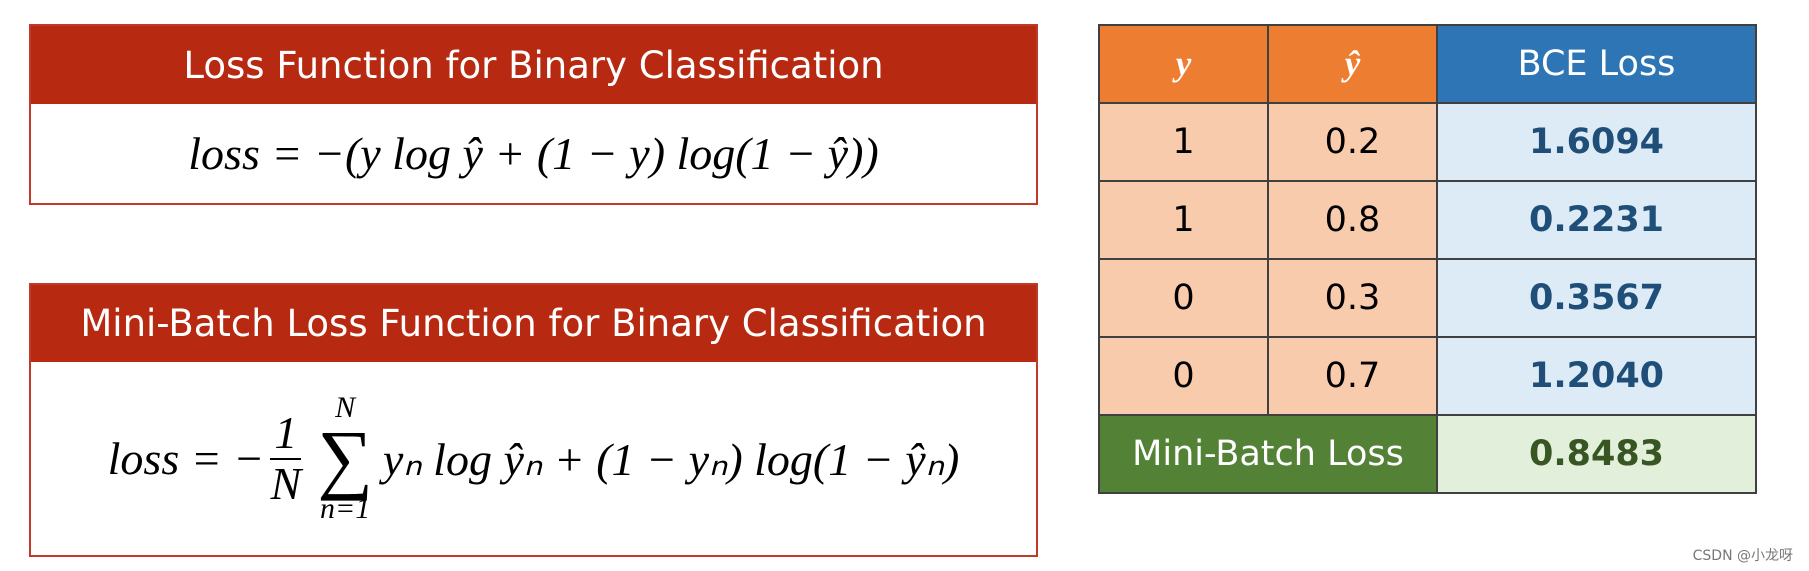 This screenshot has height=571, width=1809. What do you see at coordinates (286, 434) in the screenshot?
I see `numerator: 1` at bounding box center [286, 434].